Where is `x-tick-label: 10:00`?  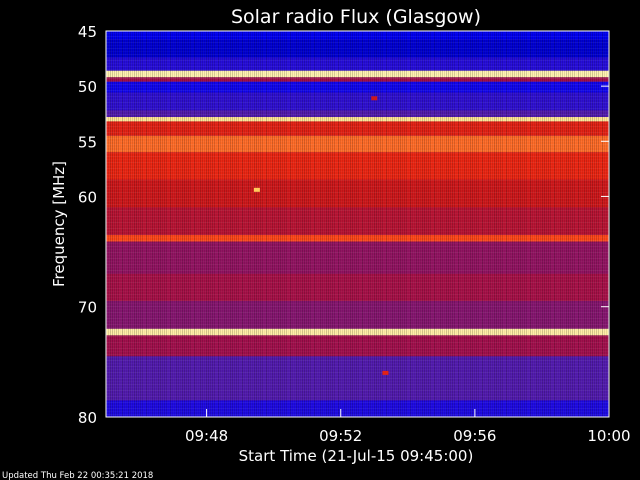 x-tick-label: 10:00 is located at coordinates (608, 436).